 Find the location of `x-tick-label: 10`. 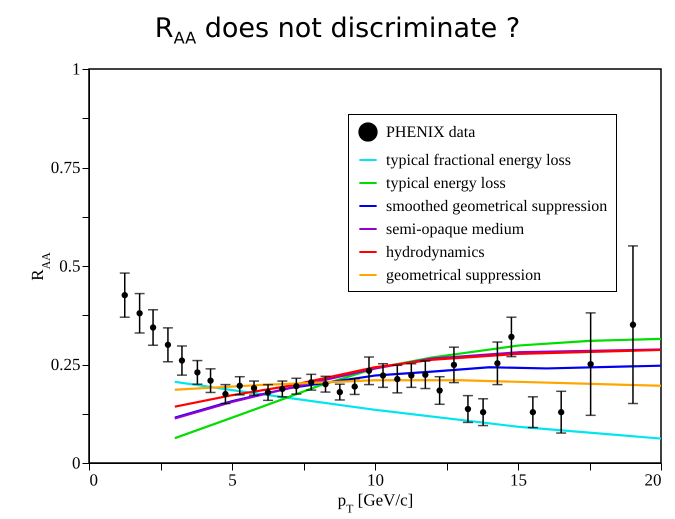

x-tick-label: 10 is located at coordinates (375, 480).